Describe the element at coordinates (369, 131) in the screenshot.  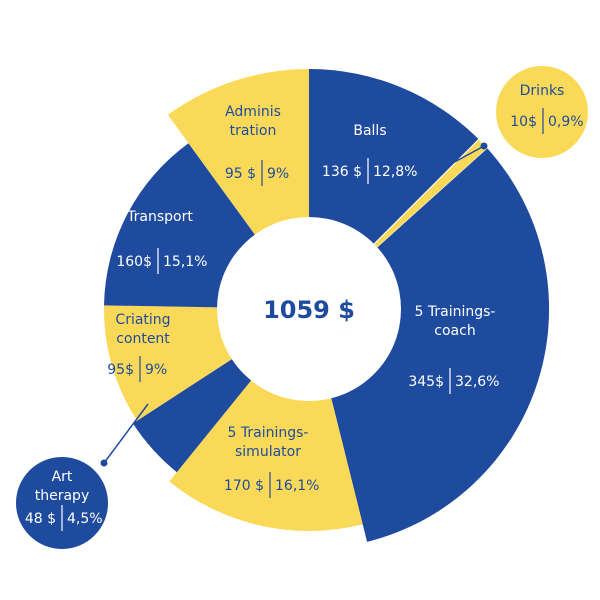
I see `slice-name-label: Balls` at that location.